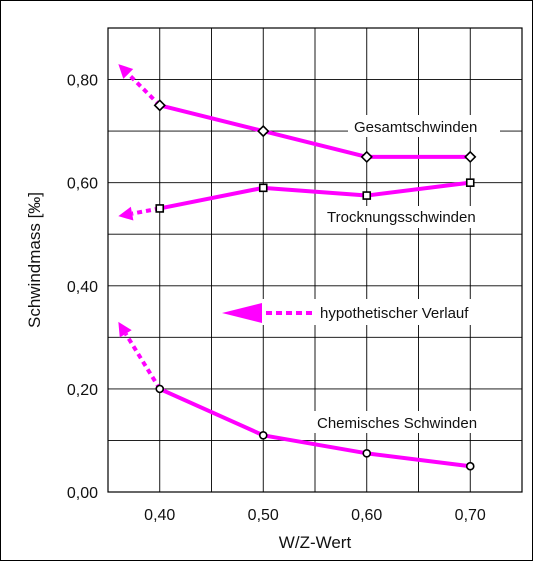 The height and width of the screenshot is (563, 535). Describe the element at coordinates (242, 313) in the screenshot. I see `legend-arrowhead` at that location.